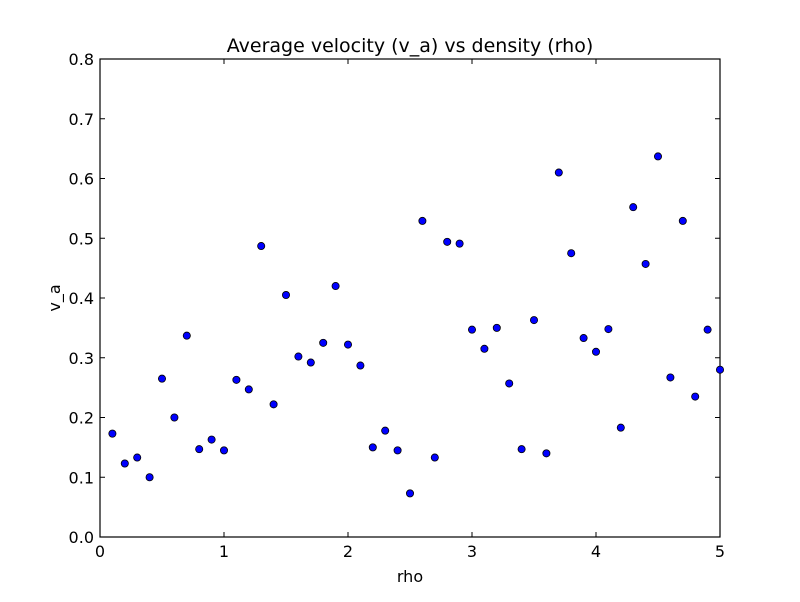 The image size is (800, 602). I want to click on y-tick-label: 0.6, so click(81, 179).